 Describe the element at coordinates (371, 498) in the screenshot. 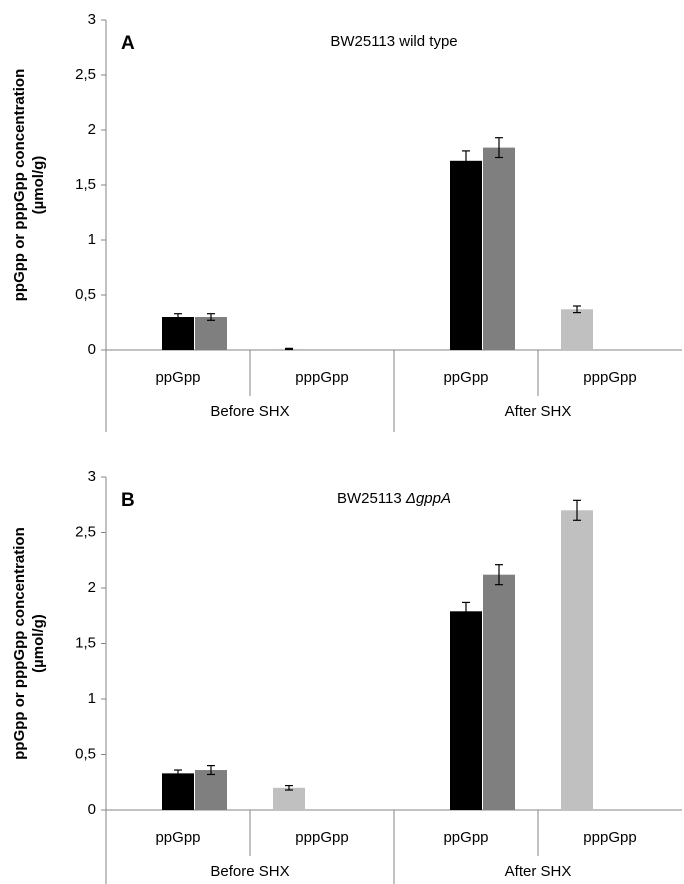

I see `title-part: BW25113` at that location.